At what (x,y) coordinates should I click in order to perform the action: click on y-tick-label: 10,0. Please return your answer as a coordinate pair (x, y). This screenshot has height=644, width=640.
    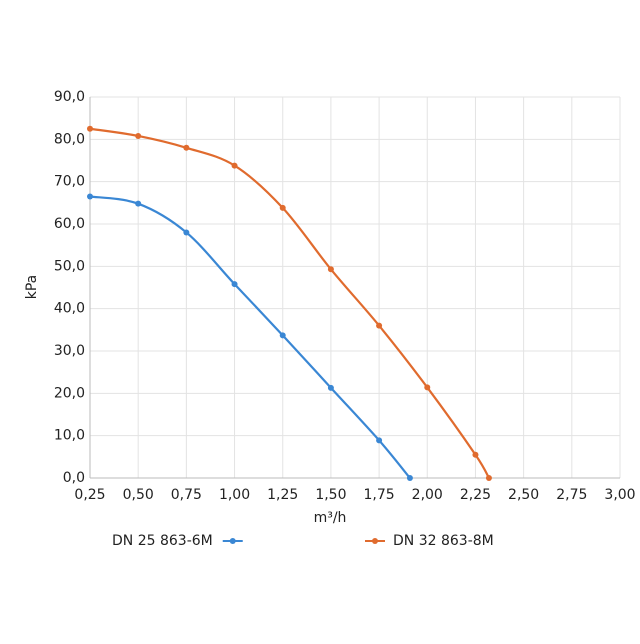
    Looking at the image, I should click on (69, 436).